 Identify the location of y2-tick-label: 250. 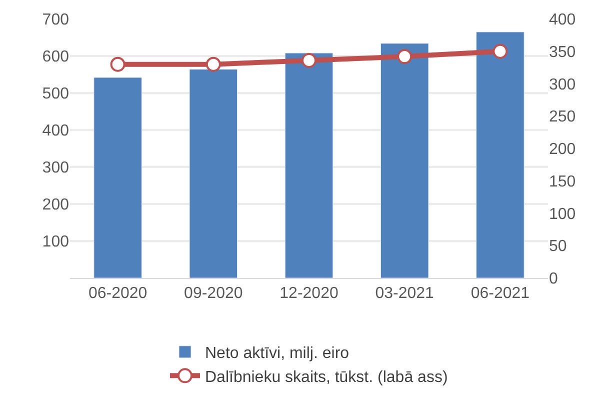
(562, 117).